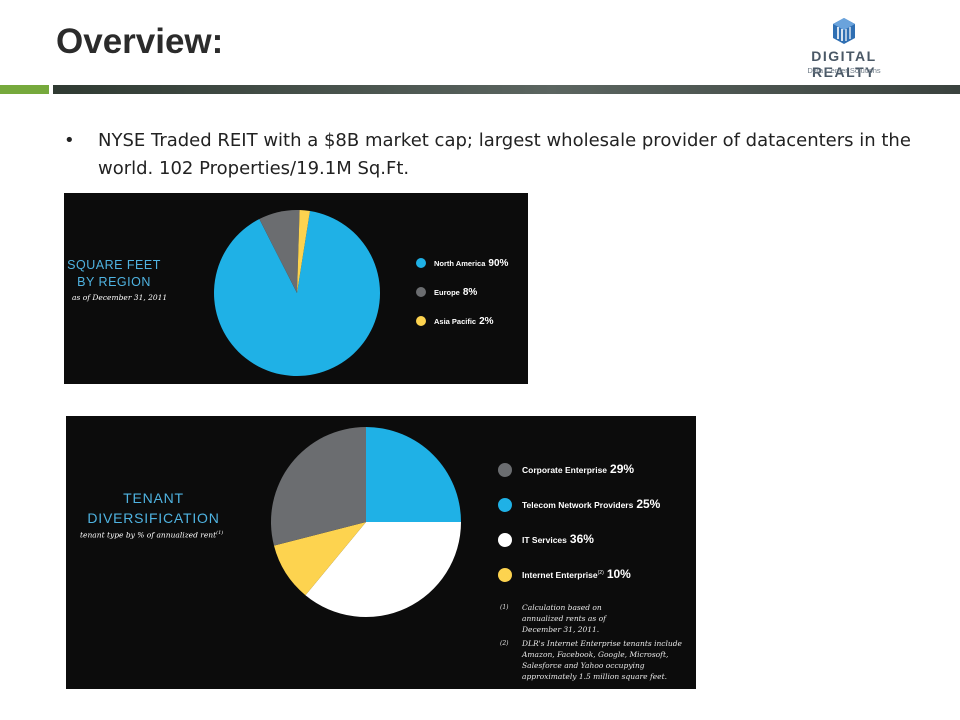 The image size is (960, 720). What do you see at coordinates (505, 505) in the screenshot?
I see `chart2-legend-marker-telecom-network-providers` at bounding box center [505, 505].